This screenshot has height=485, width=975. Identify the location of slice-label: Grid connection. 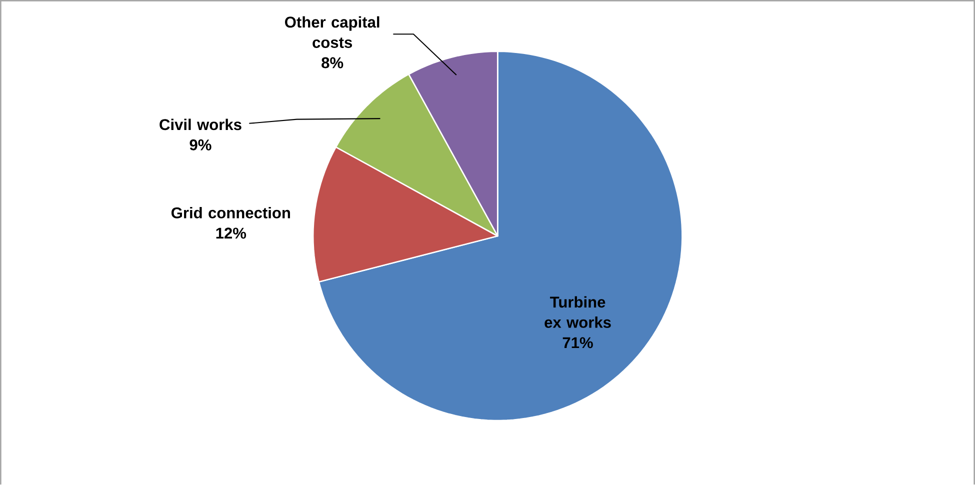
(230, 212).